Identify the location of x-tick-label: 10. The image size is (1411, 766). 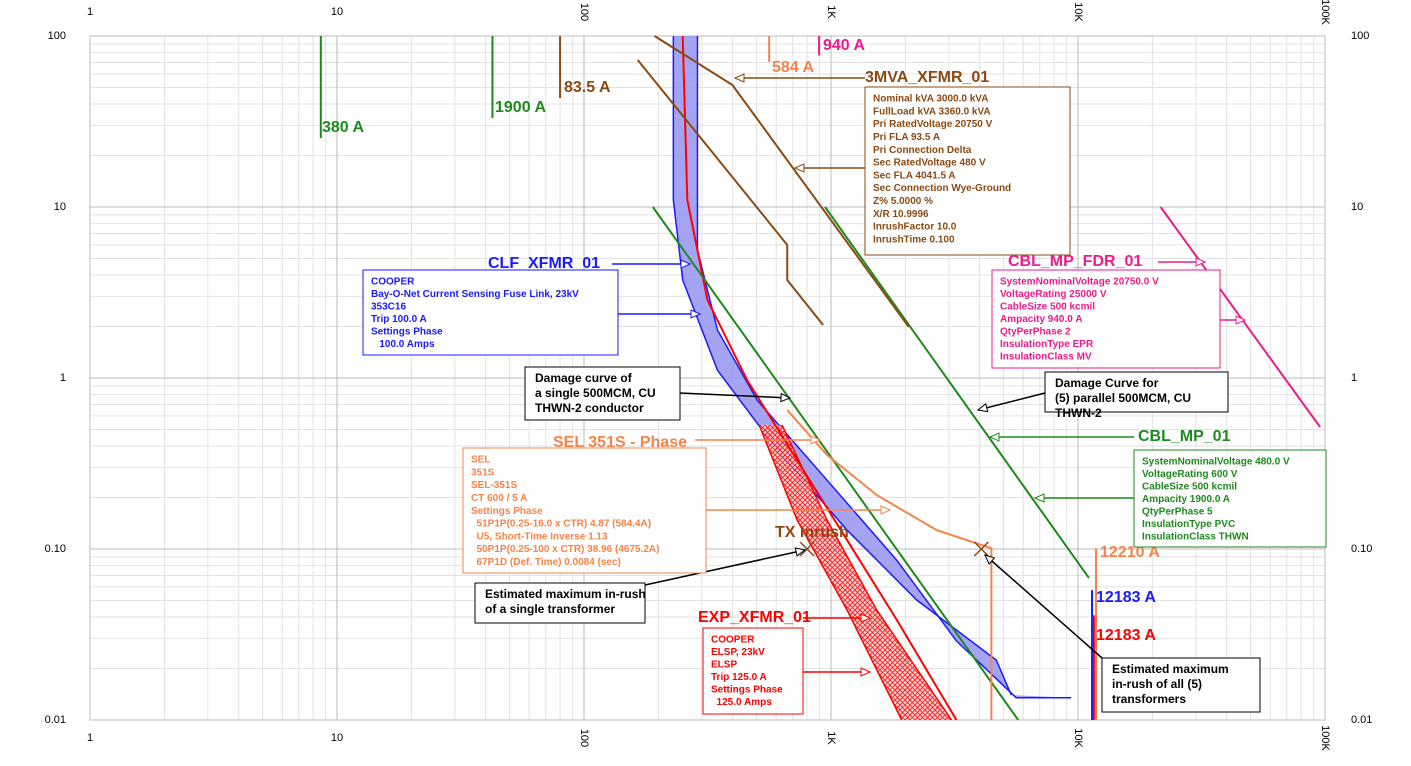
(337, 738).